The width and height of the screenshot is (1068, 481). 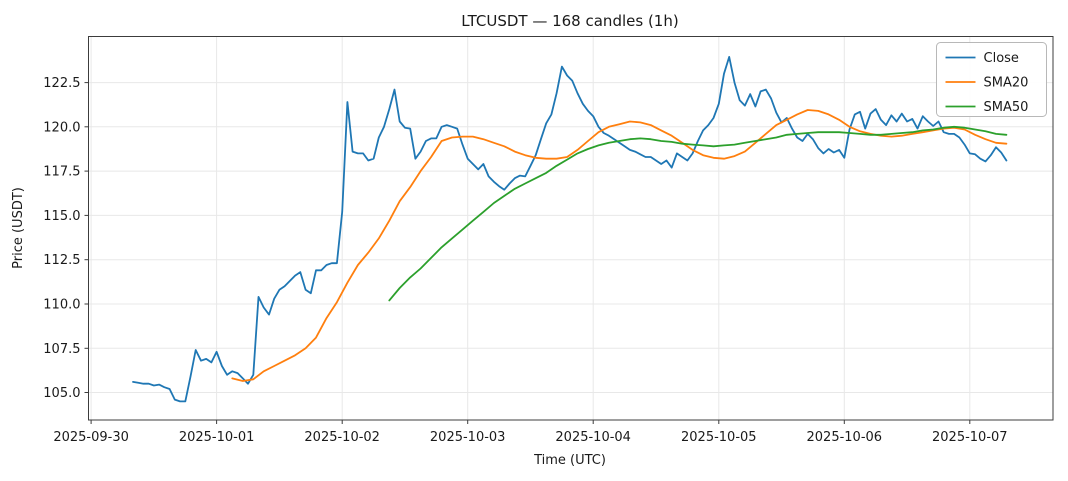 What do you see at coordinates (1006, 83) in the screenshot?
I see `legend-label-sma20: SMA20` at bounding box center [1006, 83].